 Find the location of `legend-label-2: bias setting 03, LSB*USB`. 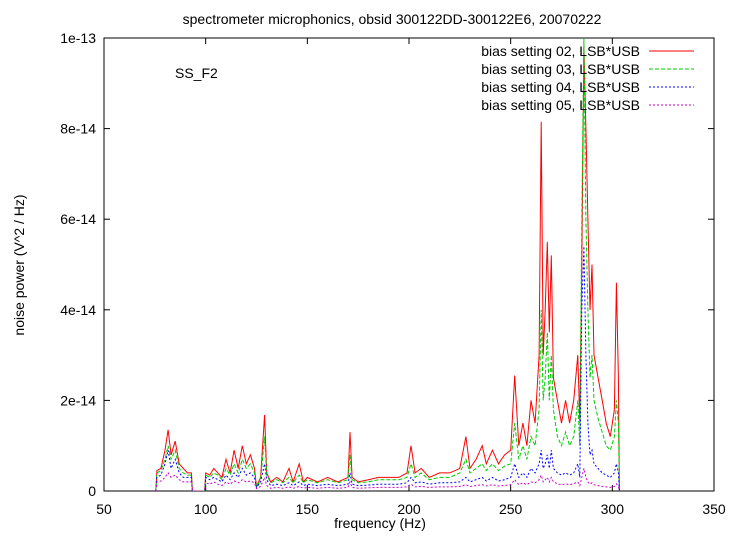

legend-label-2: bias setting 03, LSB*USB is located at coordinates (560, 69).